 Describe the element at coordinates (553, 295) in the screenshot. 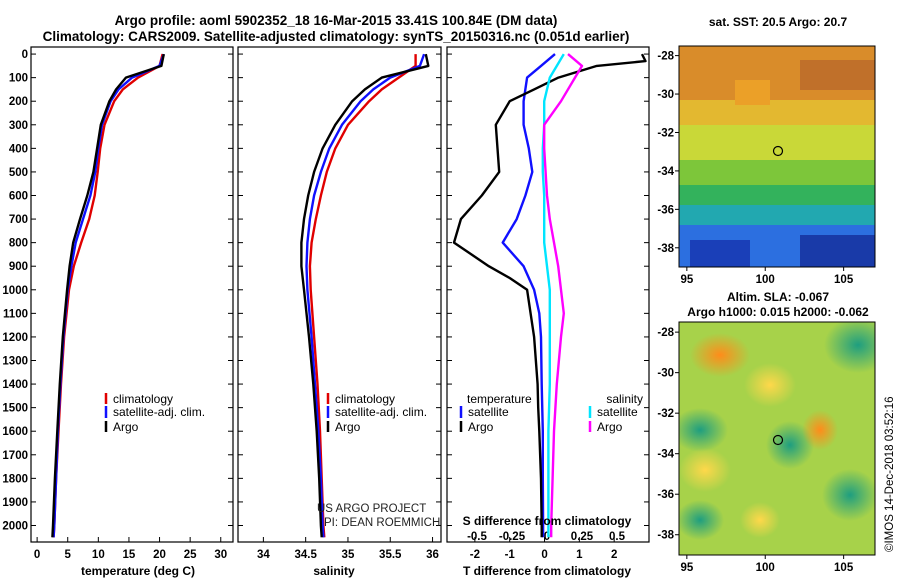

I see `series-line-salinity-satellite` at that location.